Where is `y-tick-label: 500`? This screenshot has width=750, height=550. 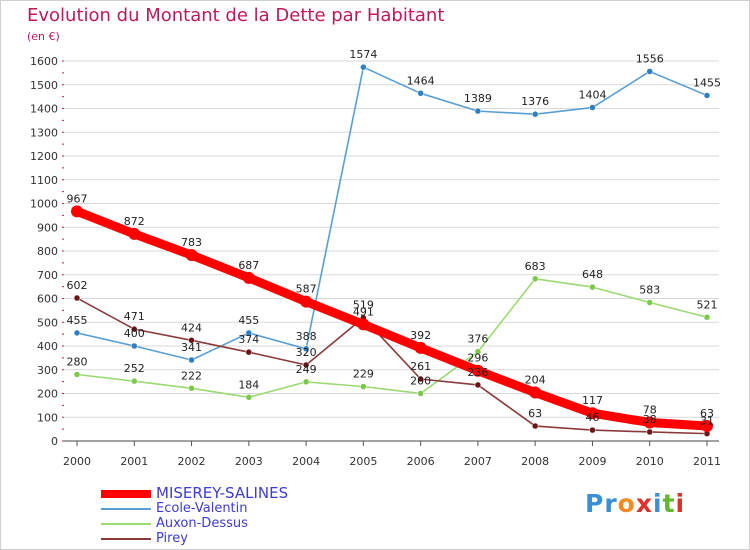 y-tick-label: 500 is located at coordinates (47, 322).